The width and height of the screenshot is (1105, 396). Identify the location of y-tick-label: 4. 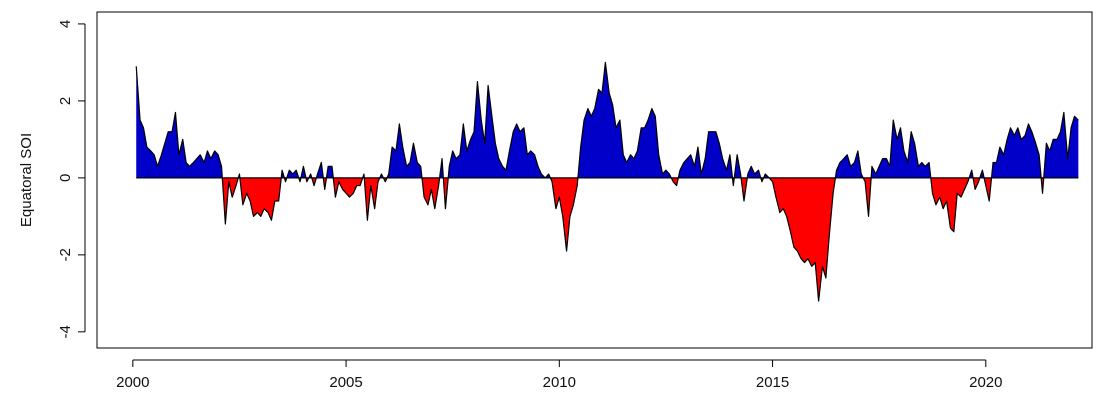
(65, 24).